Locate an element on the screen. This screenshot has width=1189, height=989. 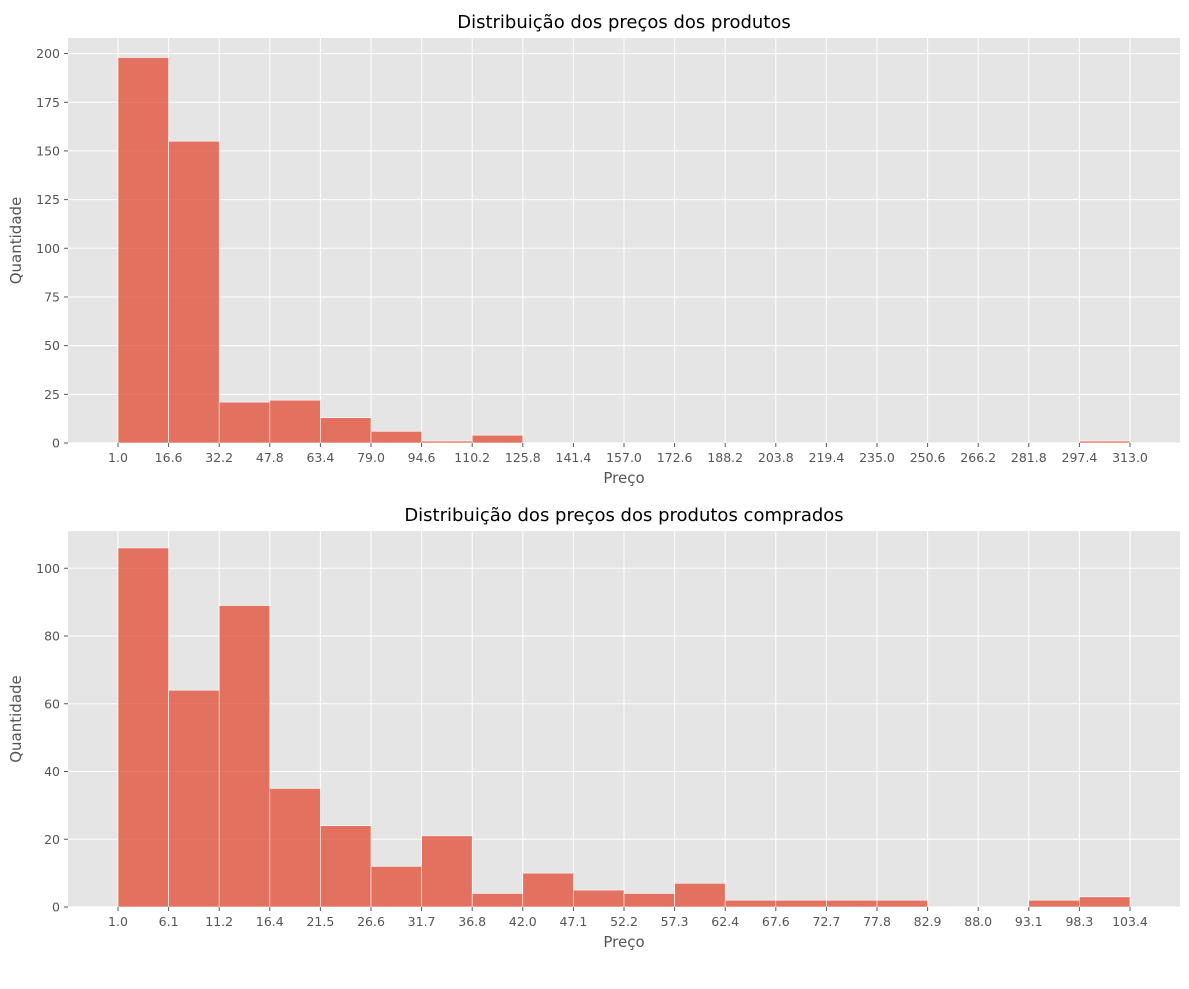
x-tick-label: 172.6 is located at coordinates (675, 457).